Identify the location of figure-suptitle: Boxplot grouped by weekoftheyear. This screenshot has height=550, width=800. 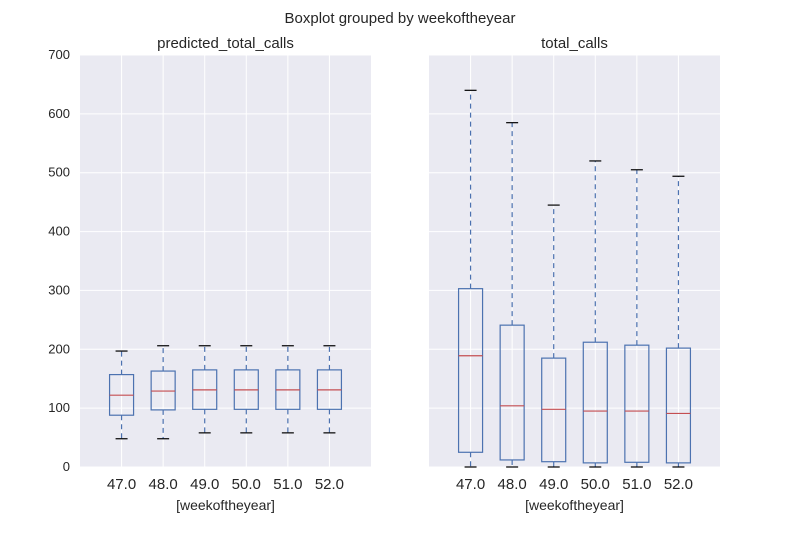
(400, 18).